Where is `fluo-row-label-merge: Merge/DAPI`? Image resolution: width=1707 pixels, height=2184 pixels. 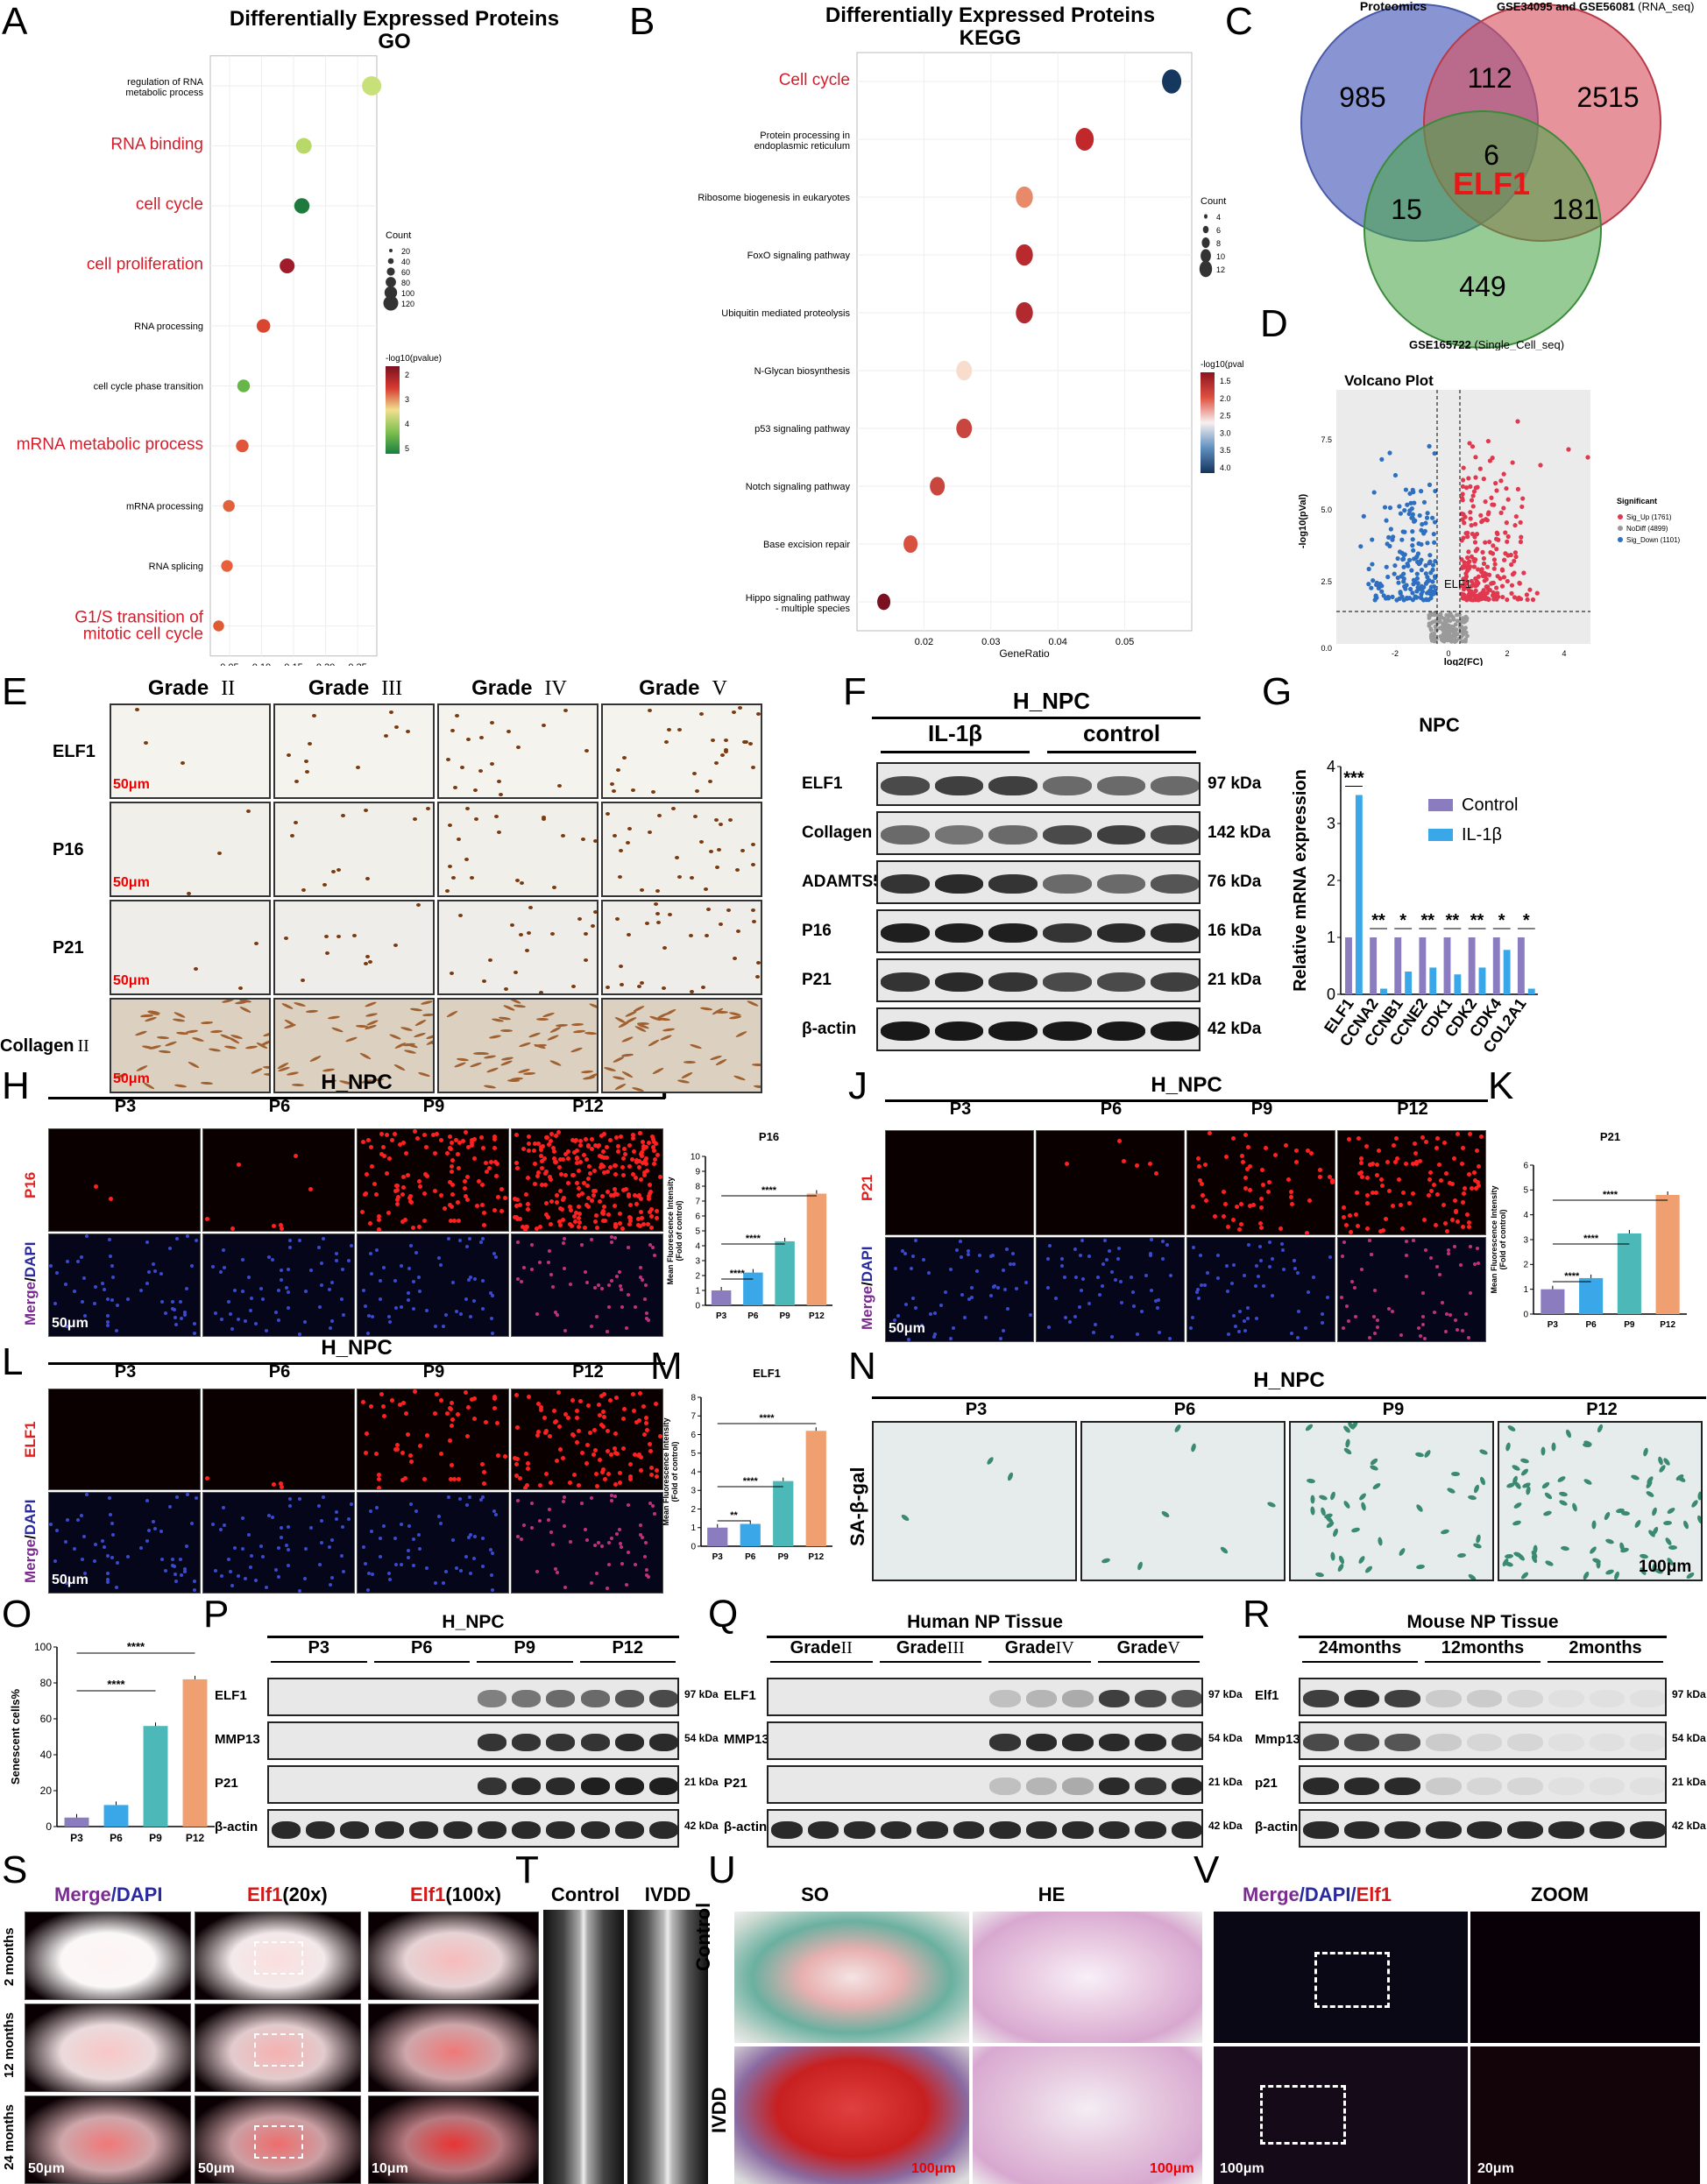
fluo-row-label-merge: Merge/DAPI is located at coordinates (867, 1288).